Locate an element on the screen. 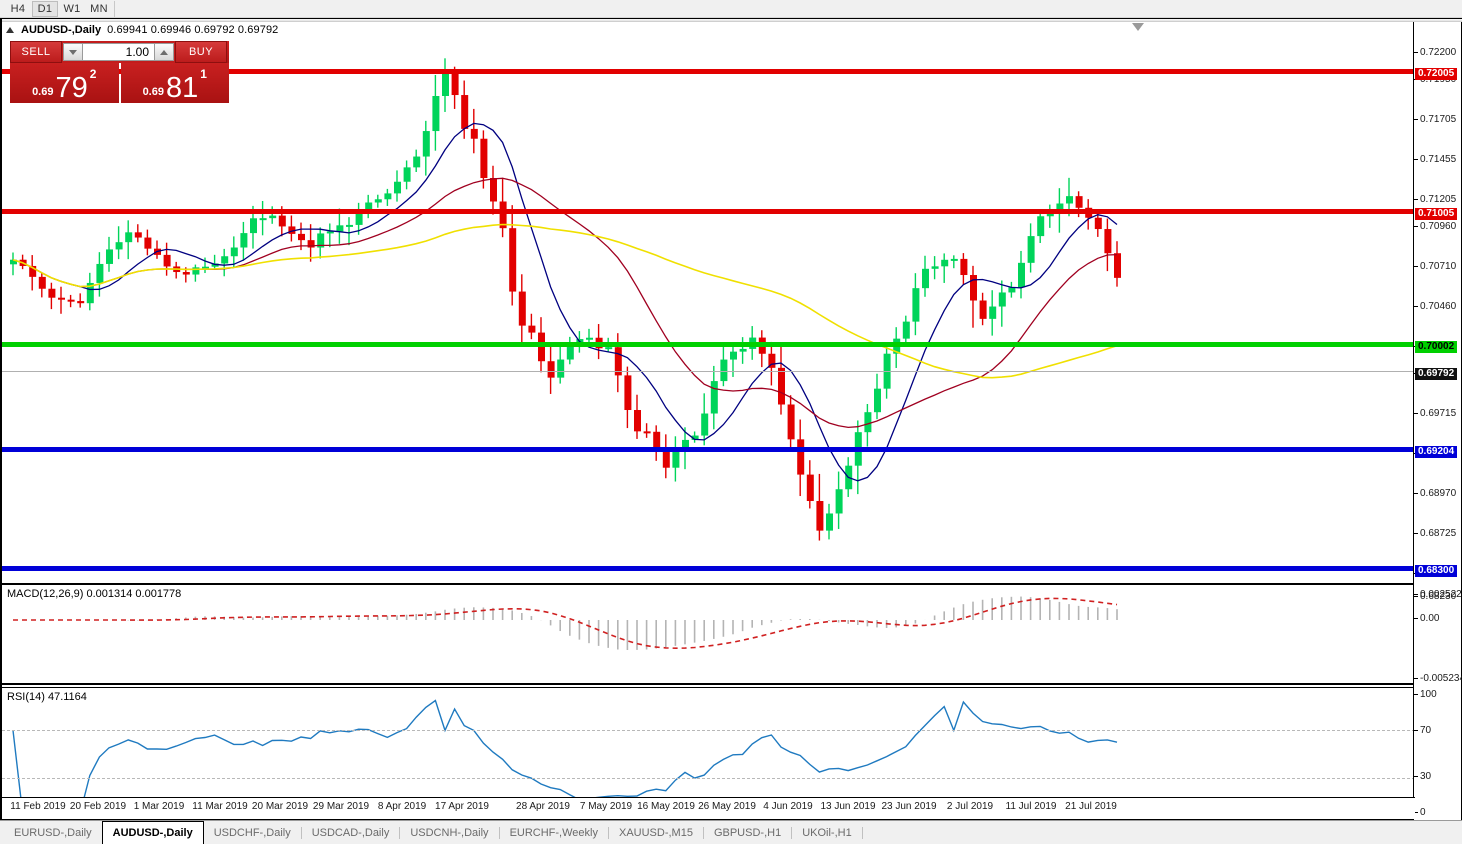  rsi-tick: 100 is located at coordinates (1425, 694).